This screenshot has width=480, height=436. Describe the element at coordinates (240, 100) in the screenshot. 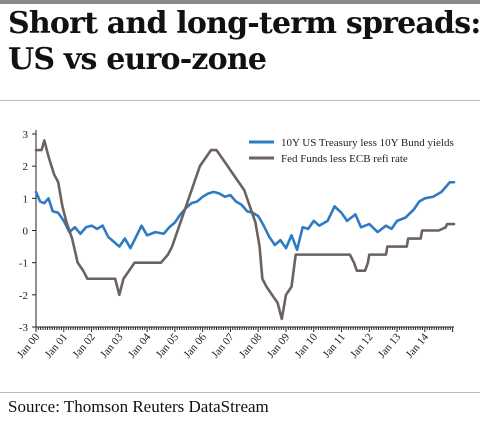

I see `title-divider` at that location.